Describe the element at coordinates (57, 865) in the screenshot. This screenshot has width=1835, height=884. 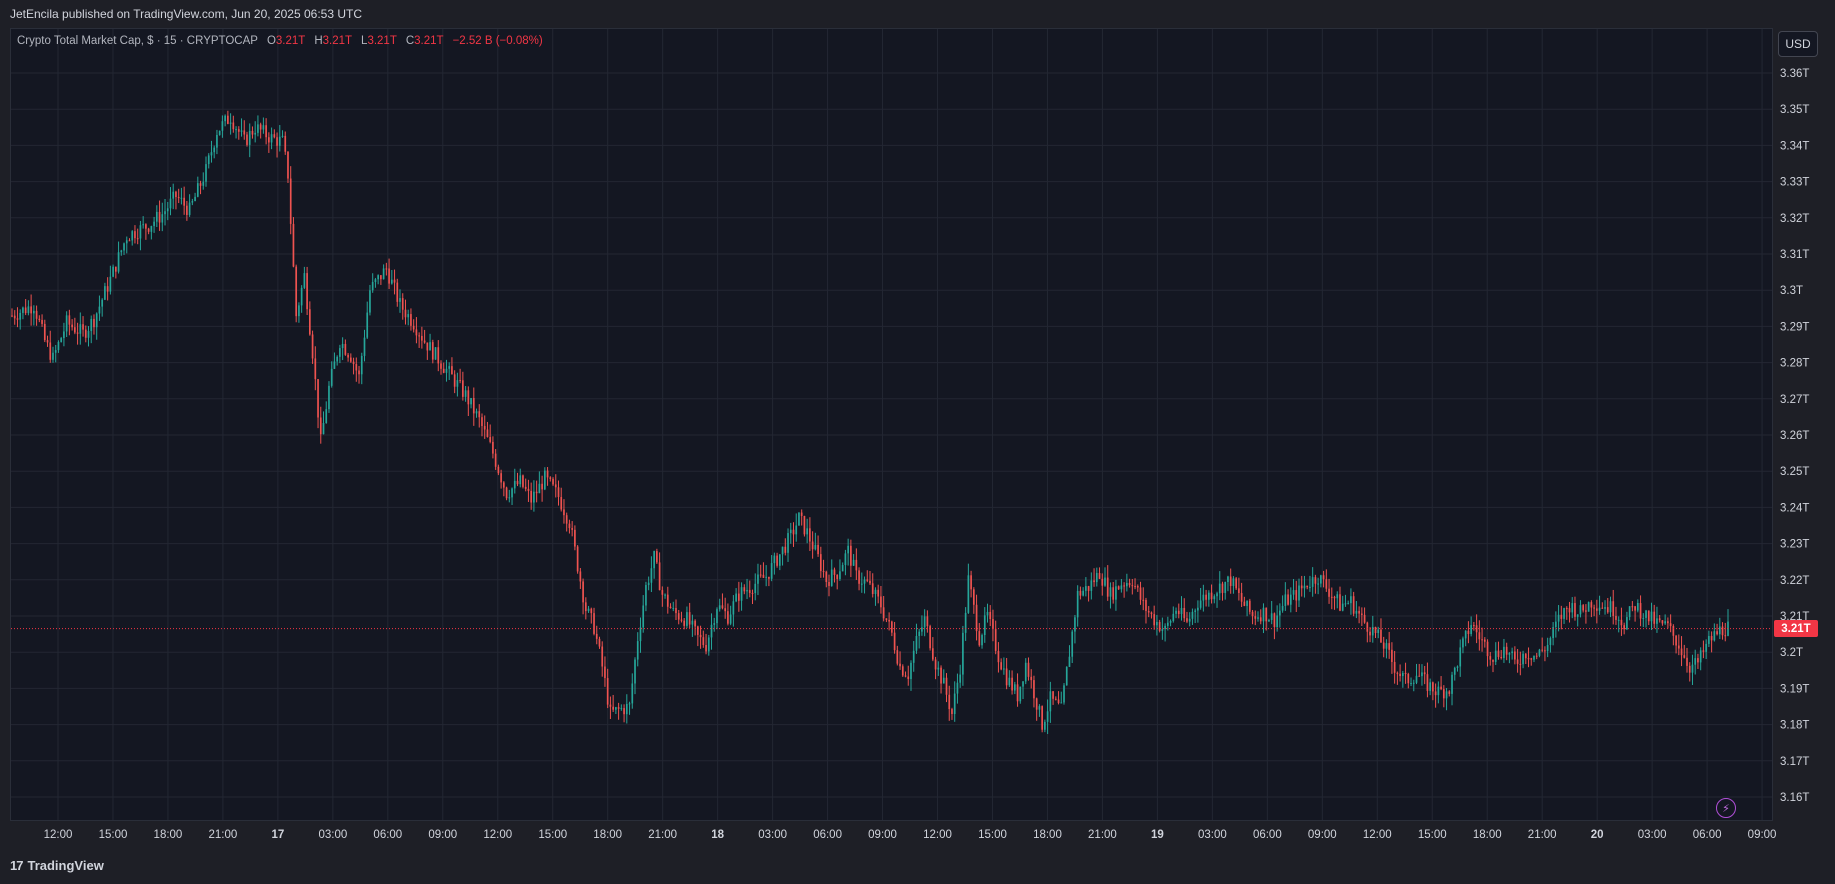
I see `tradingview-brand: 17 TradingView` at that location.